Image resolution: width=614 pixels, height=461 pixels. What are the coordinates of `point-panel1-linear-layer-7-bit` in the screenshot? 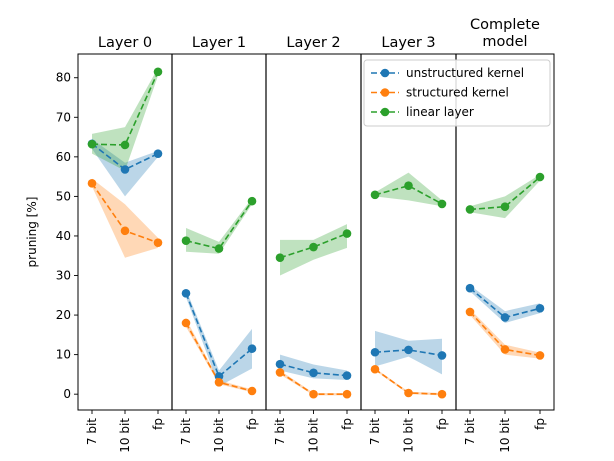 It's located at (186, 240).